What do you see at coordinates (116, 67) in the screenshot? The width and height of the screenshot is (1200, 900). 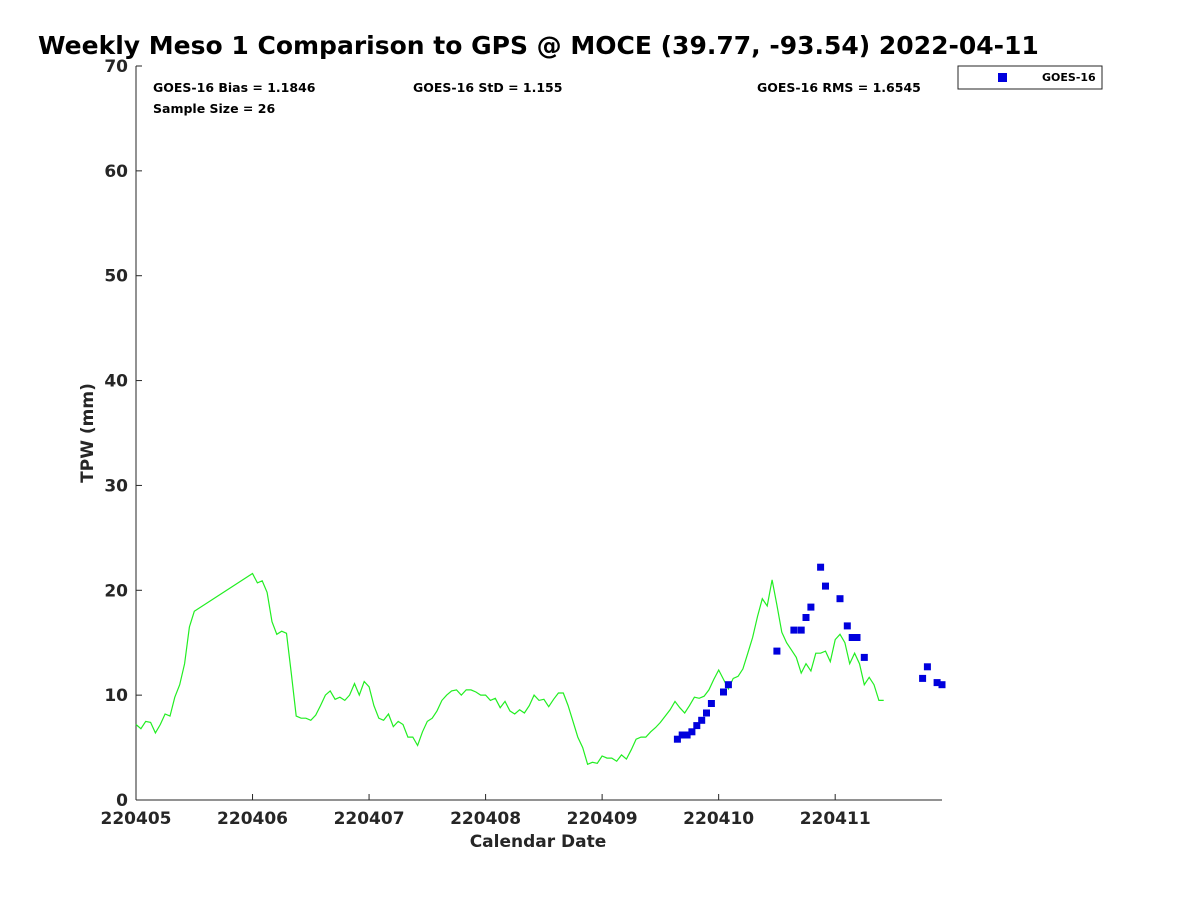 I see `y-tick-label: 70` at bounding box center [116, 67].